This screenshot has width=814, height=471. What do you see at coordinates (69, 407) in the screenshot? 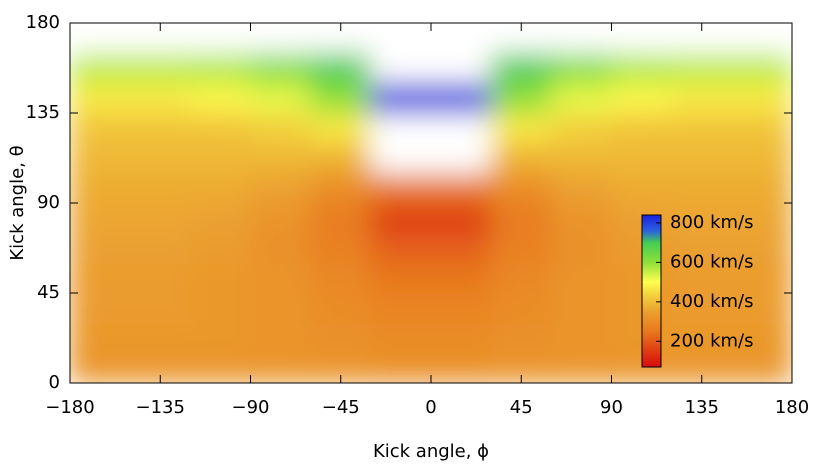
I see `x-tick-label: −180` at bounding box center [69, 407].